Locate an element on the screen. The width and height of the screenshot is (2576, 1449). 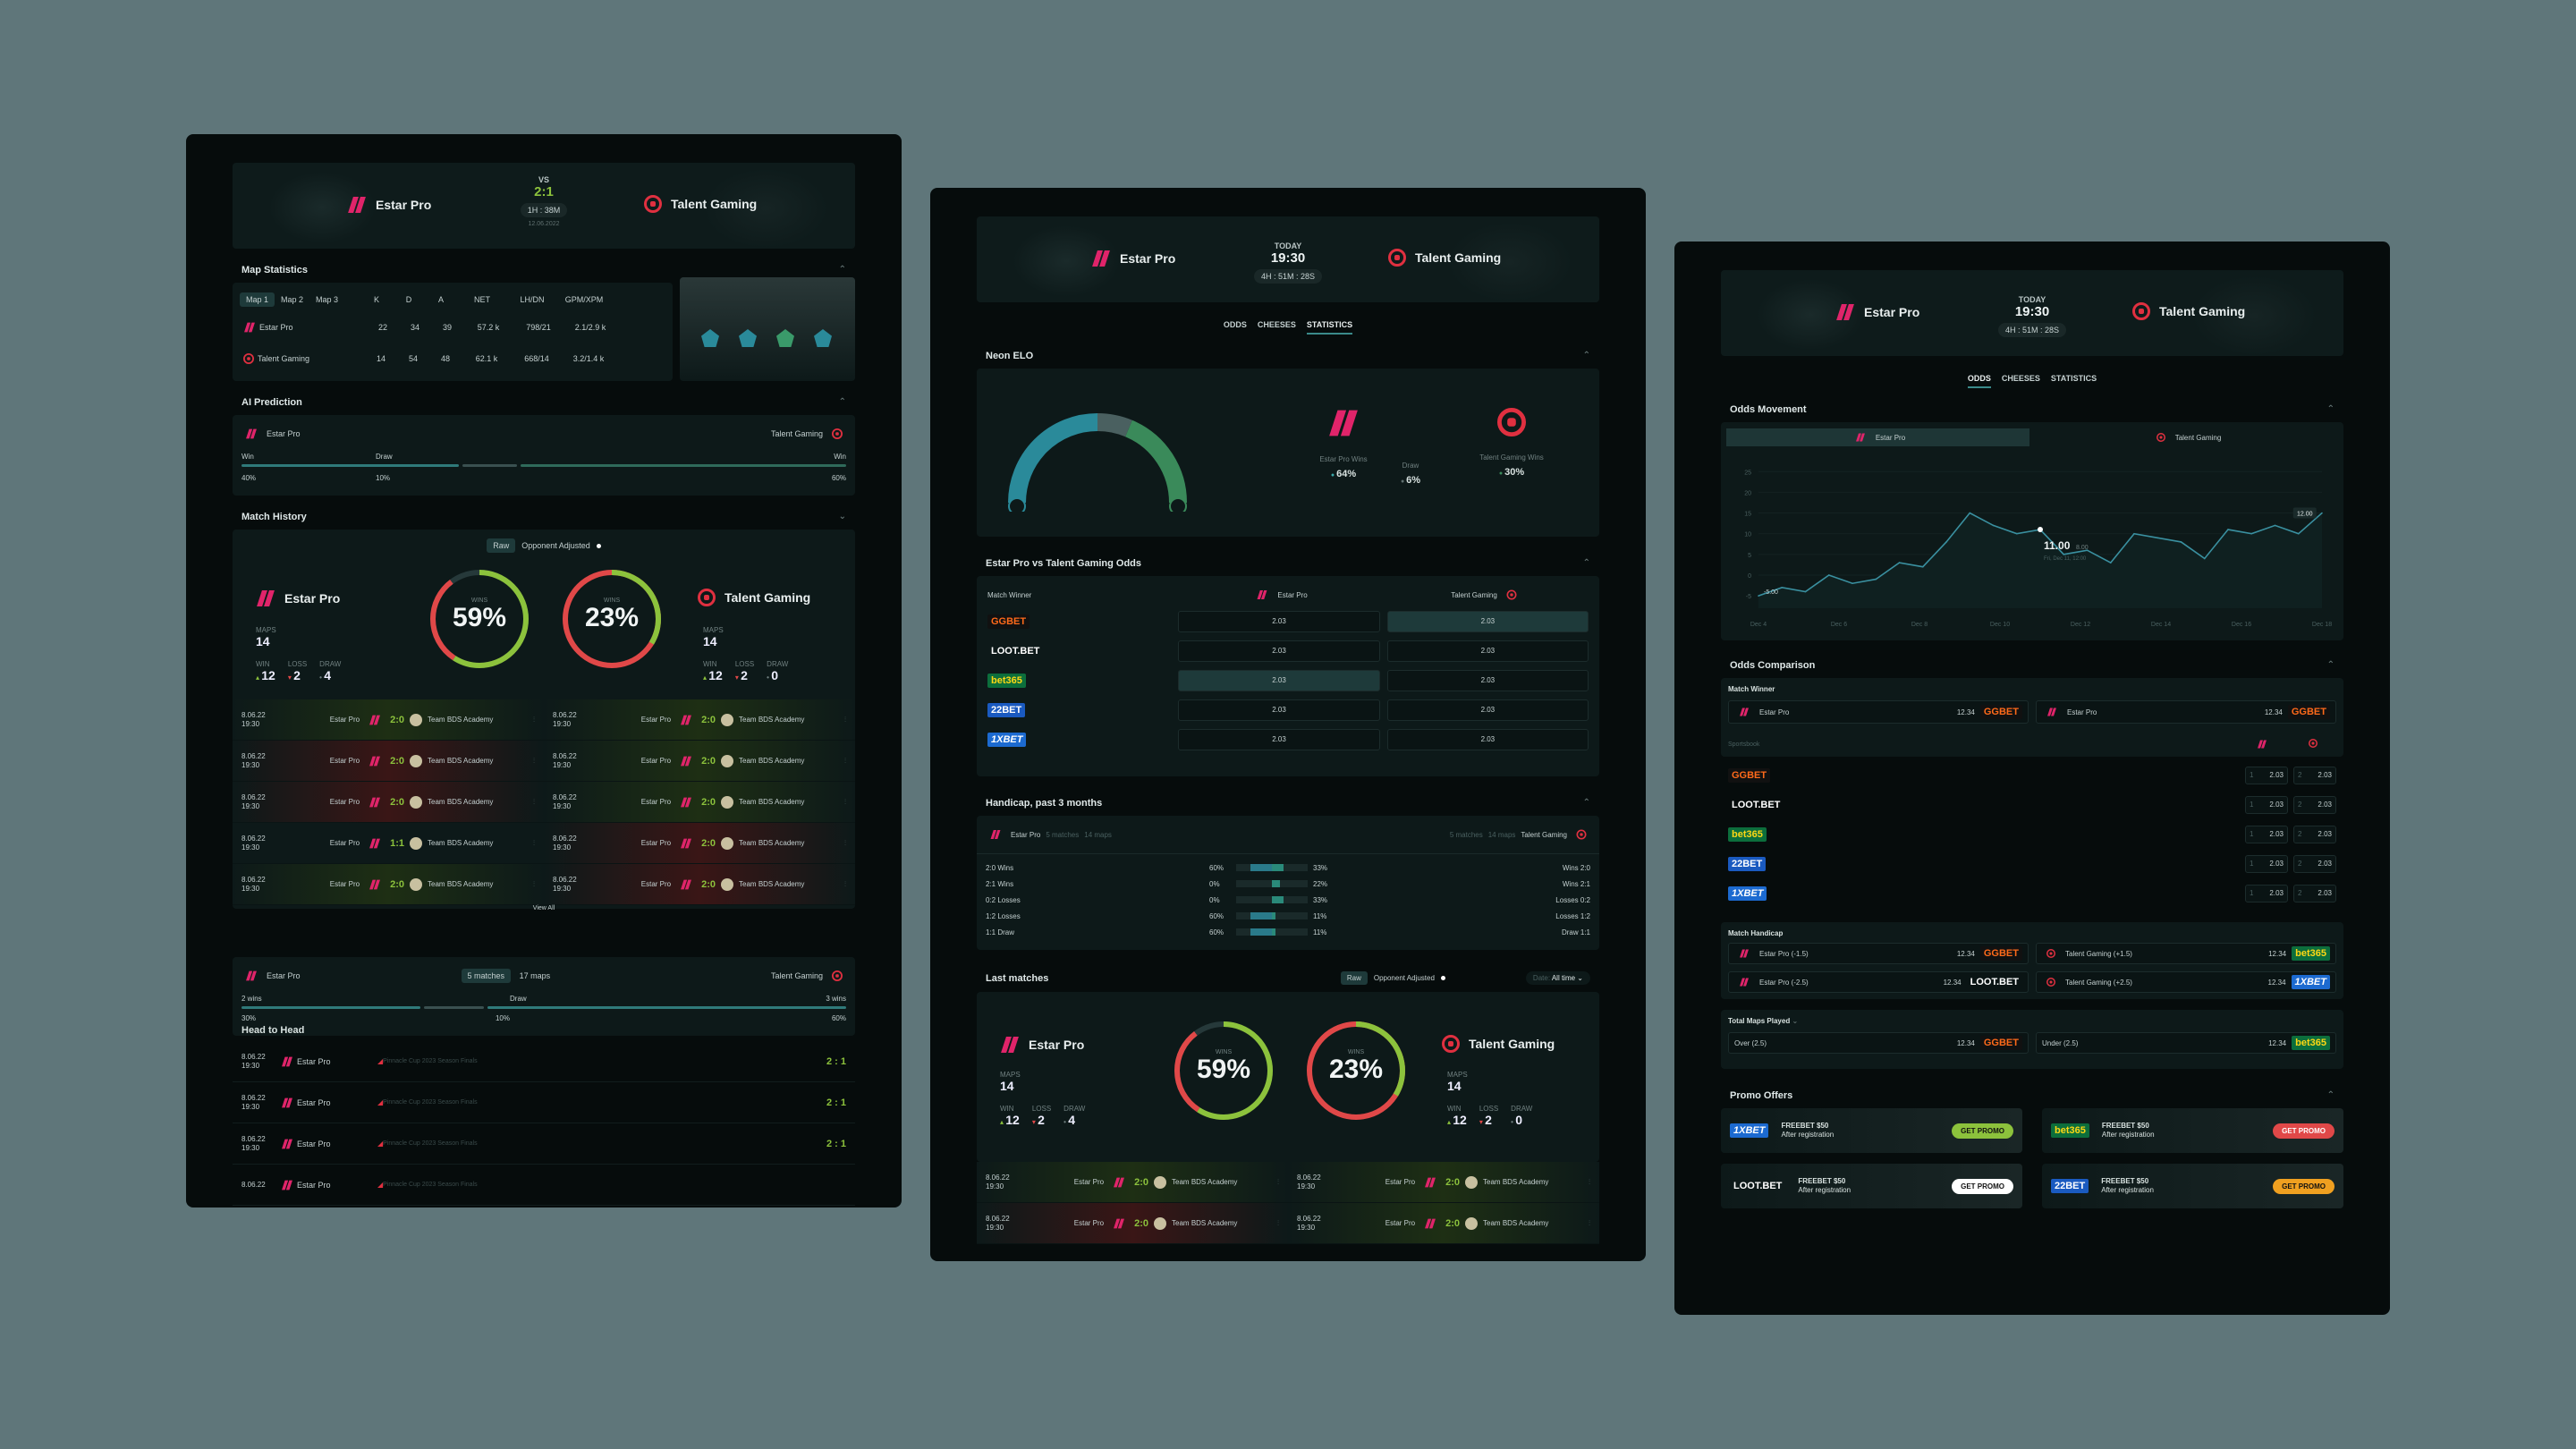
matches-toggle: 5 matches is located at coordinates (486, 976).